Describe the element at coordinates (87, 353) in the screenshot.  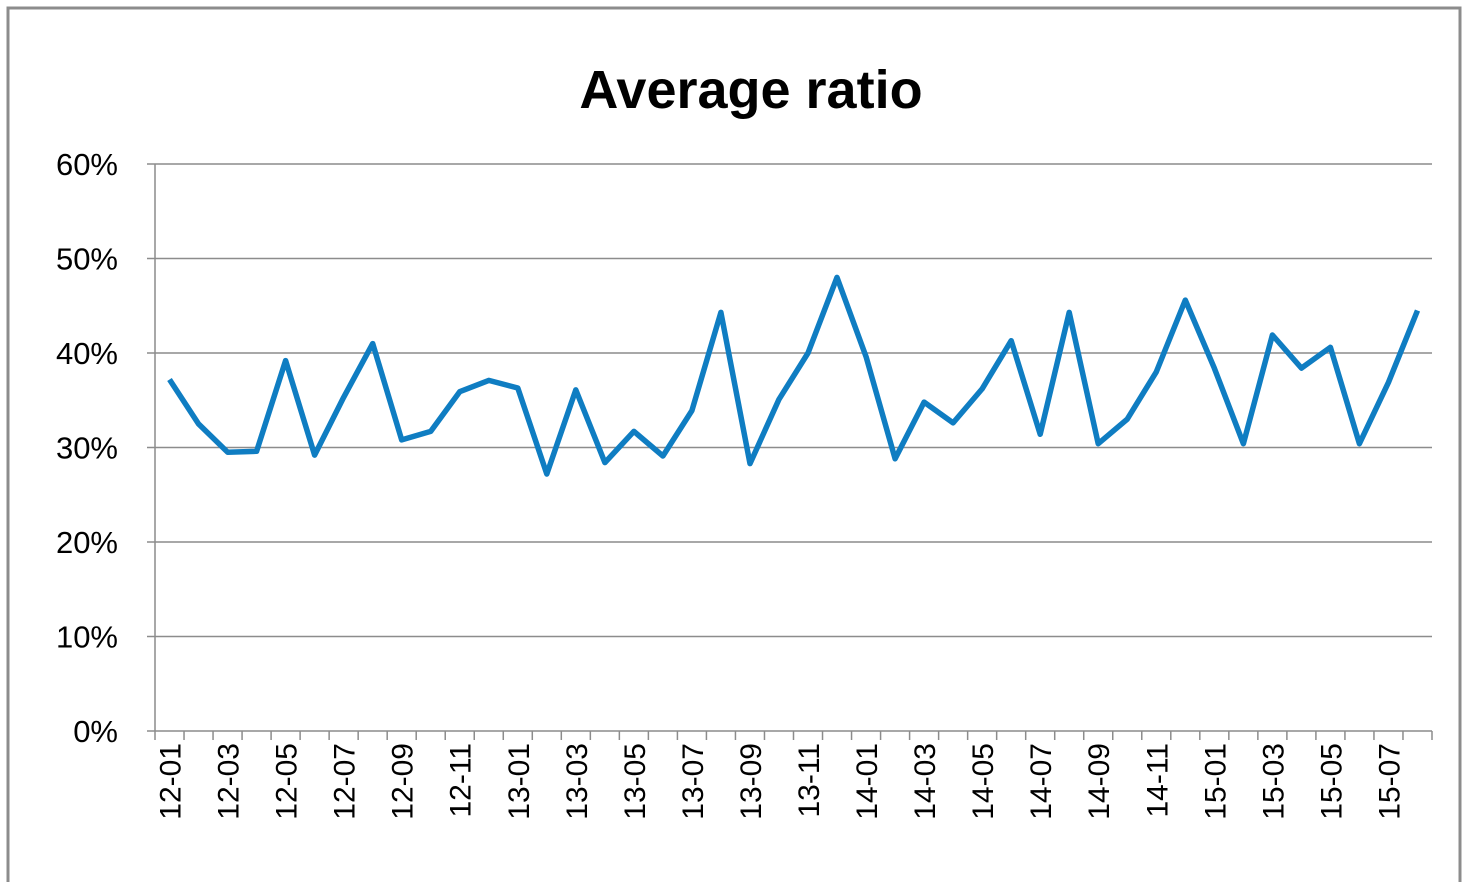
I see `y-tick-label: 40%` at that location.